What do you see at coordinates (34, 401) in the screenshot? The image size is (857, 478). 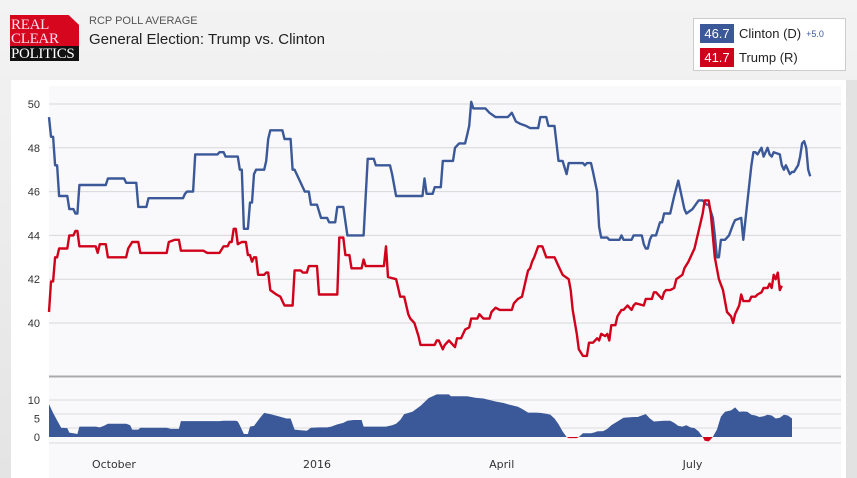 I see `navigator-y-tick-label: 10` at bounding box center [34, 401].